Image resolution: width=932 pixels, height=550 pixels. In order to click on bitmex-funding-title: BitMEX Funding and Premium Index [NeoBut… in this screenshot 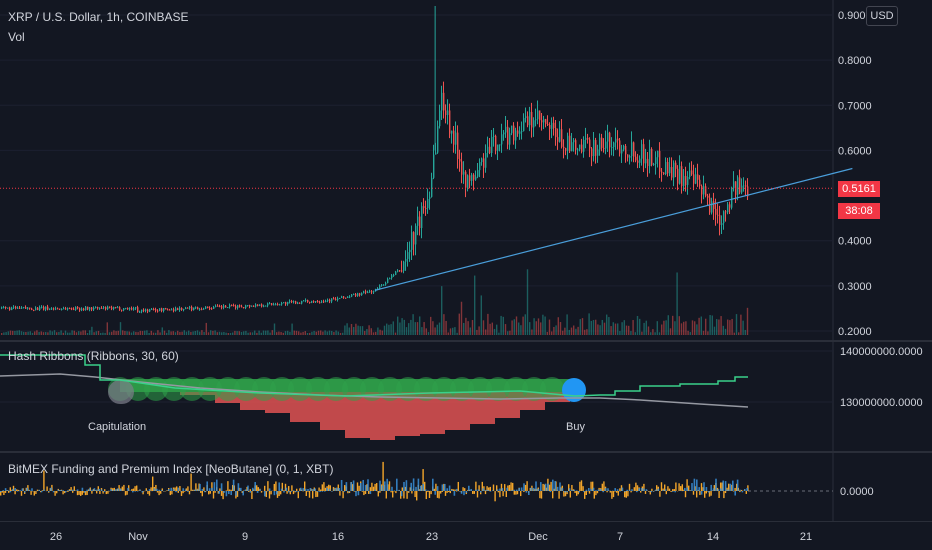, I will do `click(171, 469)`.